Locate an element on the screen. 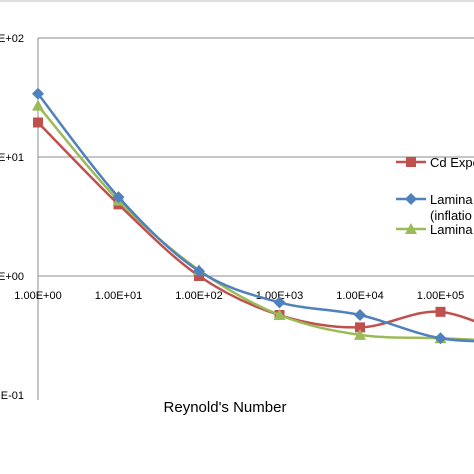 Image resolution: width=474 pixels, height=474 pixels. x-tick-label: 1.00E+05 is located at coordinates (440, 296).